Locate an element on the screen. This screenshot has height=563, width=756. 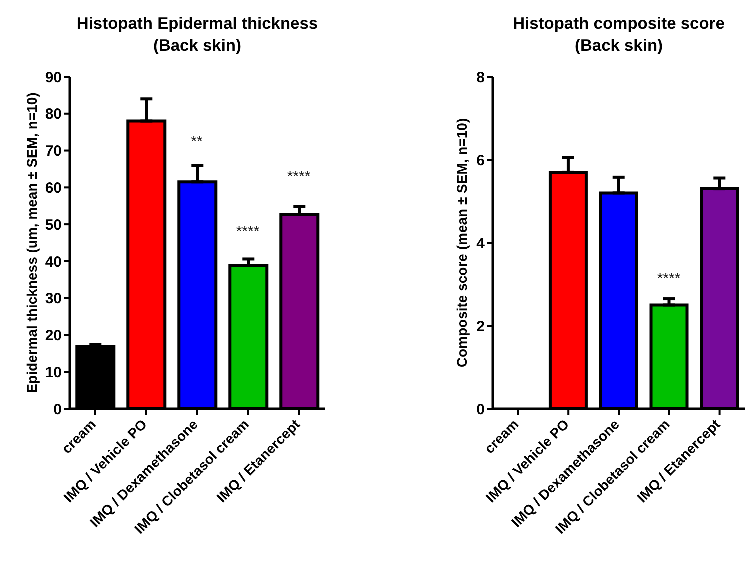
y-axis-title: Epidermal thickness (um, mean ± SEM, n=10) is located at coordinates (32, 243).